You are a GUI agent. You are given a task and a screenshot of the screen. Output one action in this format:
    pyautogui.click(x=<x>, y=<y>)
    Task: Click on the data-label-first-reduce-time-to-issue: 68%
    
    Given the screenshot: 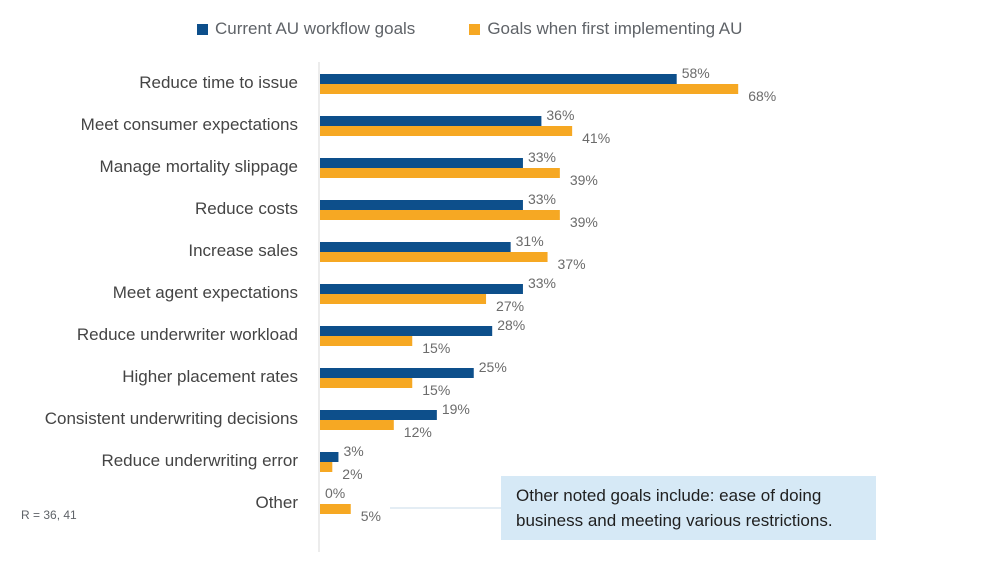 What is the action you would take?
    pyautogui.click(x=762, y=96)
    